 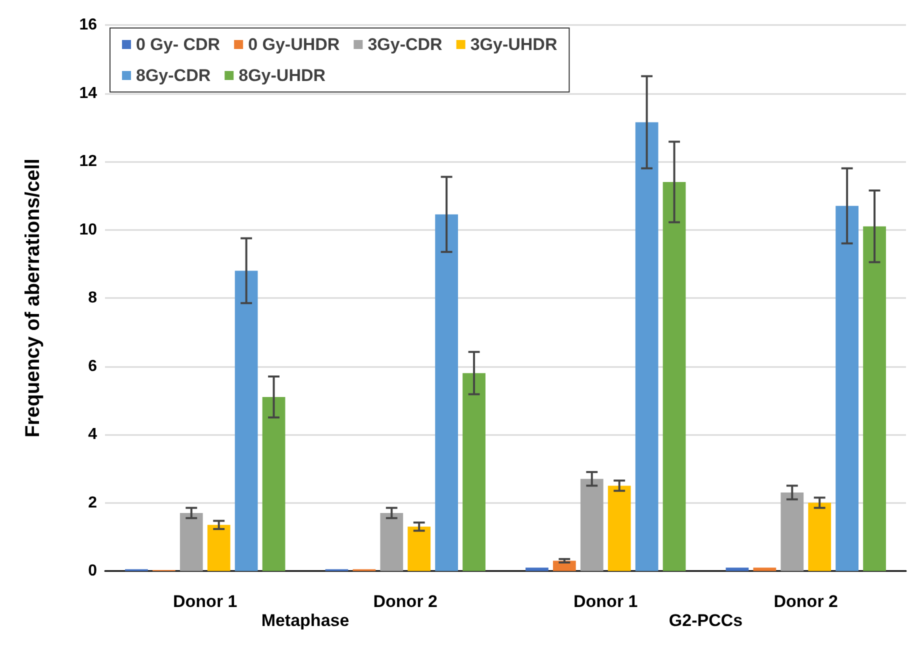 I want to click on legend-label: 8Gy-CDR, so click(x=173, y=75).